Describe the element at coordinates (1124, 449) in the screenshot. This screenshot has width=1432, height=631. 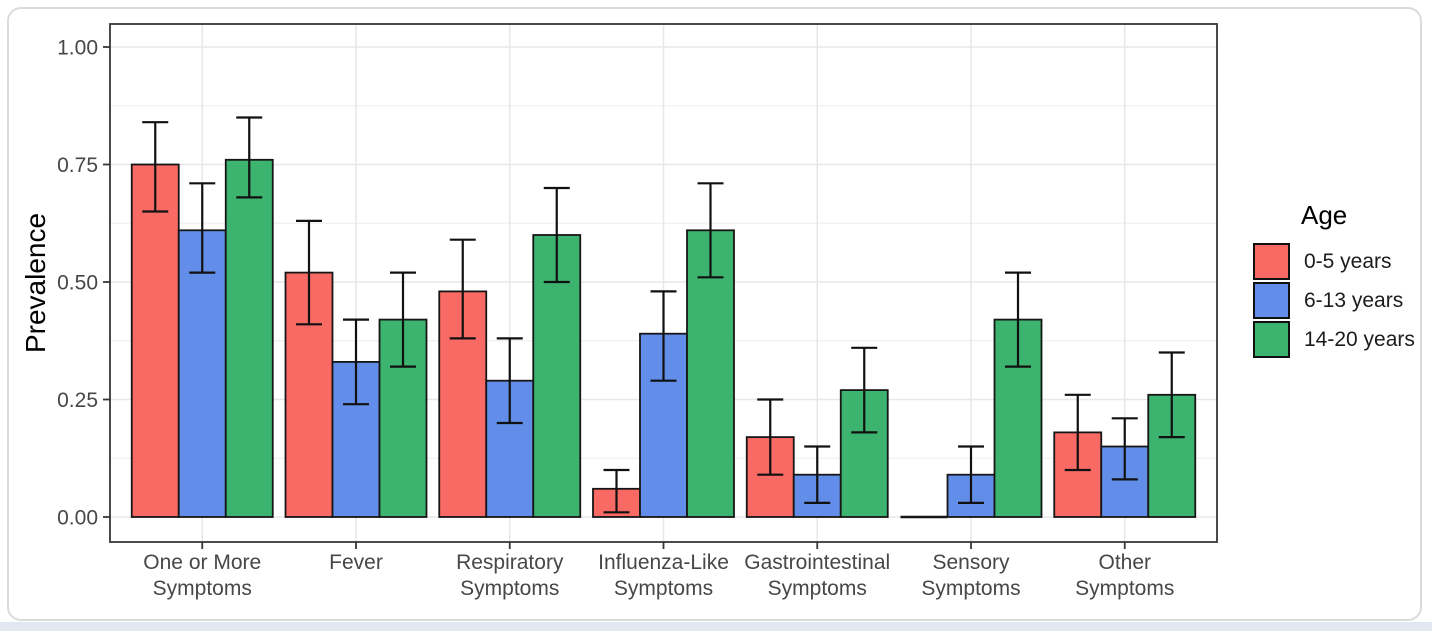
I see `errorbar-s1-c6` at that location.